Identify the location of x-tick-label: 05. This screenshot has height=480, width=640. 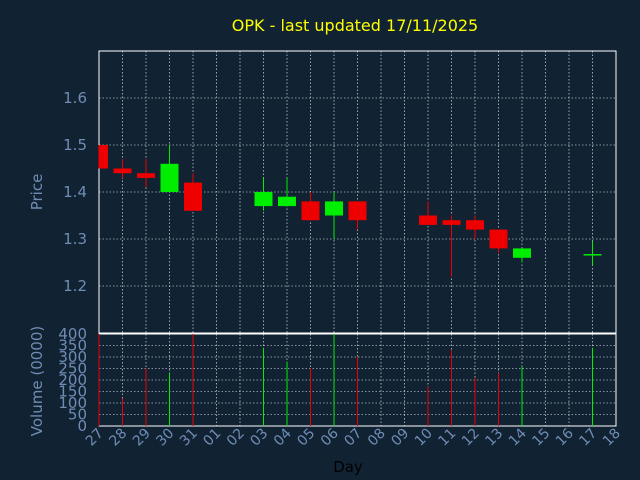
(306, 438).